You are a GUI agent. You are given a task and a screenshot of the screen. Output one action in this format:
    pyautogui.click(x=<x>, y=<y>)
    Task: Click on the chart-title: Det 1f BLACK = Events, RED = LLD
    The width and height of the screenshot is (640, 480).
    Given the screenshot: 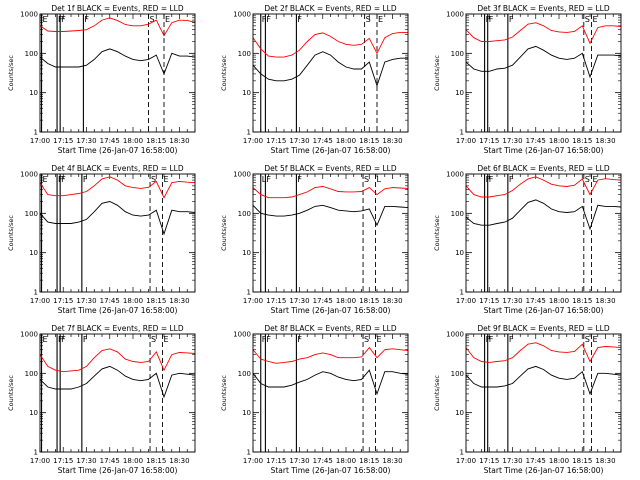 What is the action you would take?
    pyautogui.click(x=117, y=8)
    